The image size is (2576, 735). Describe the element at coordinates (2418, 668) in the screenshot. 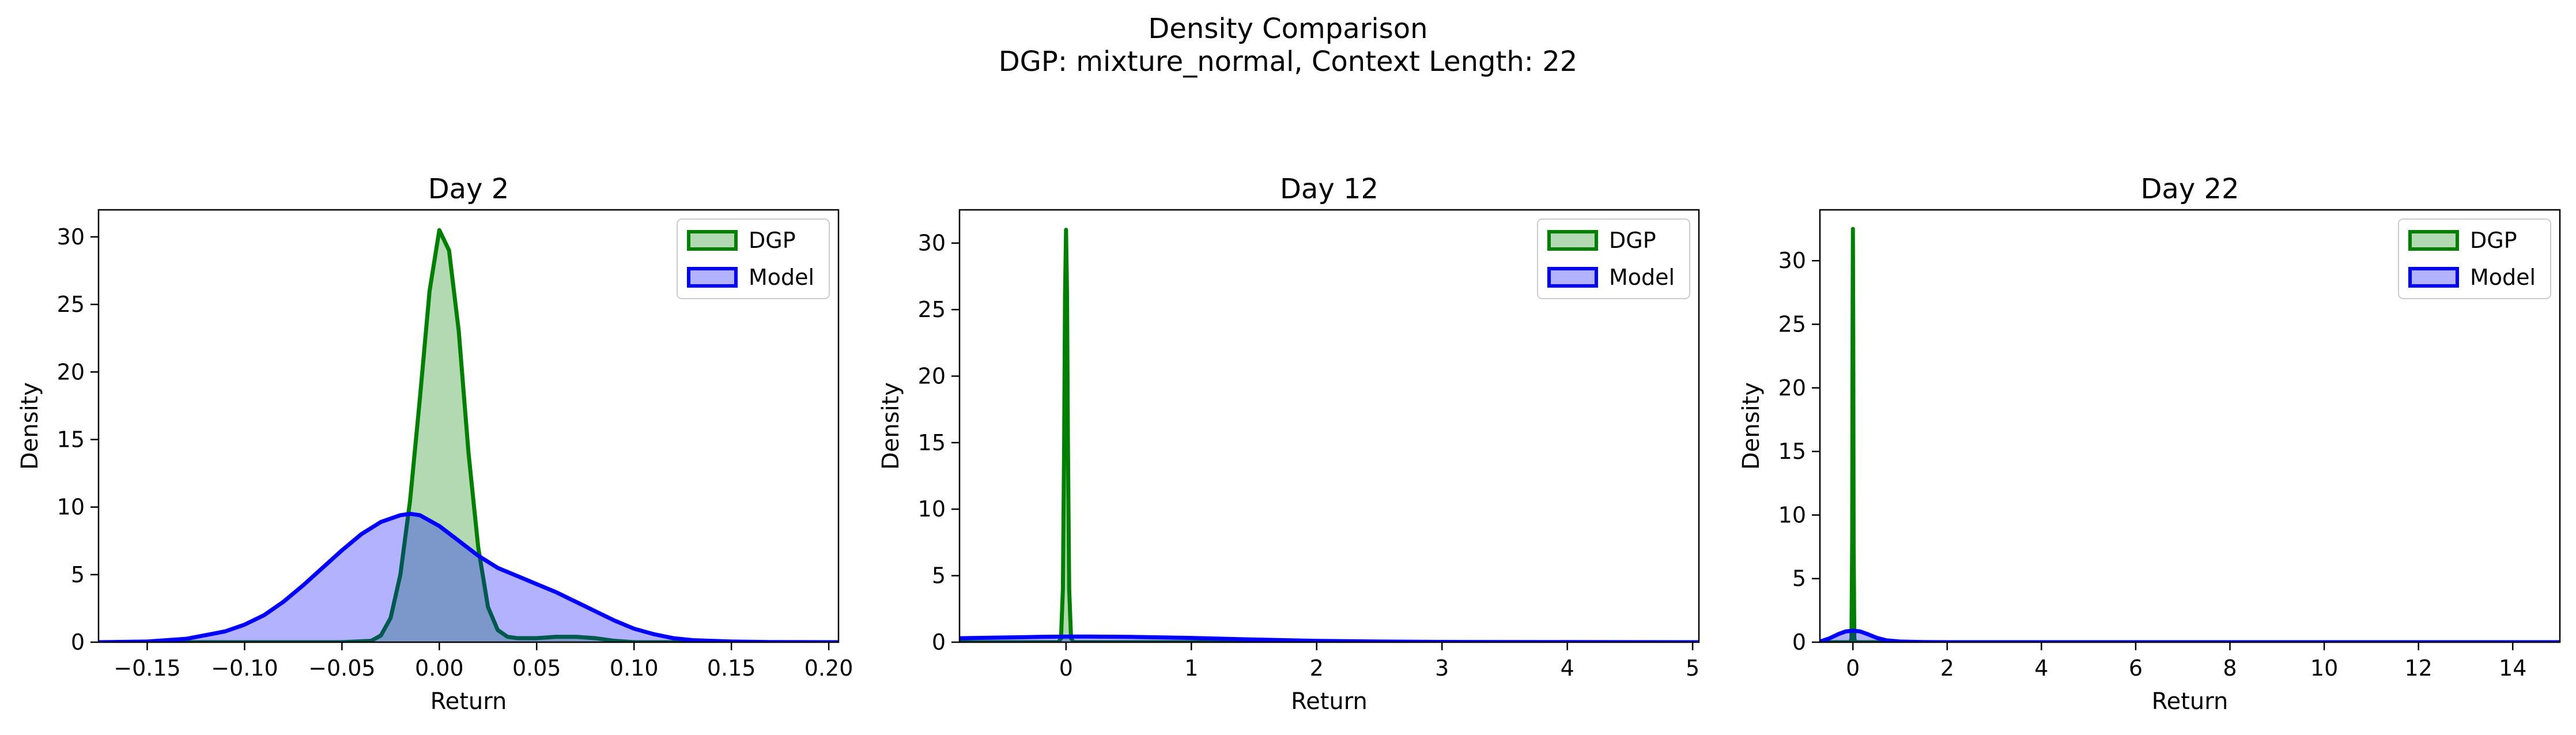

I see `x-tick-label: 12` at that location.